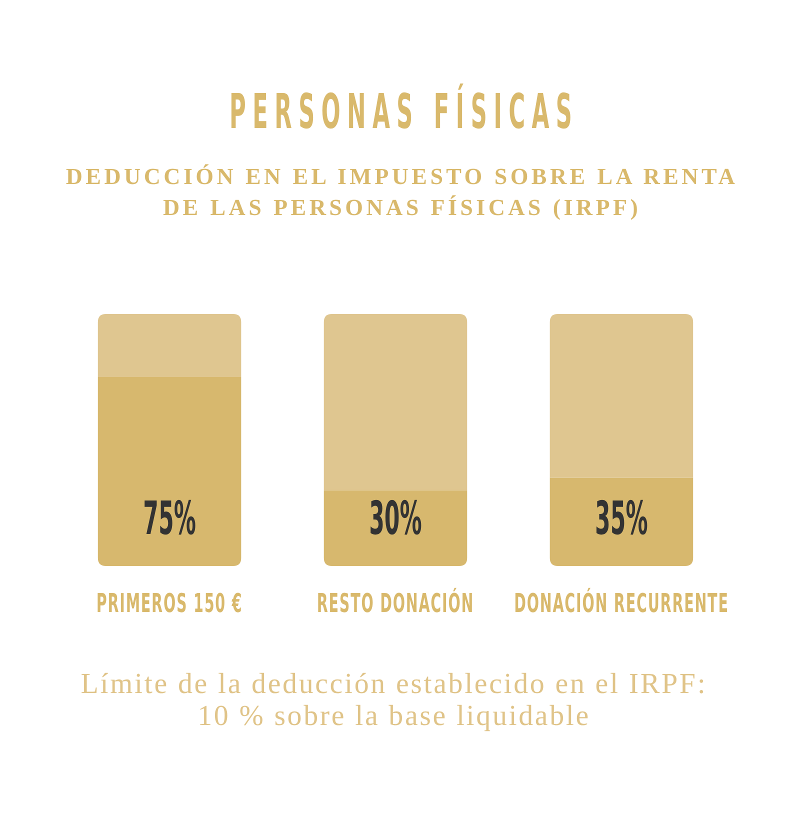  I want to click on x-tick-label: RESTO DONACIÓN, so click(395, 602).